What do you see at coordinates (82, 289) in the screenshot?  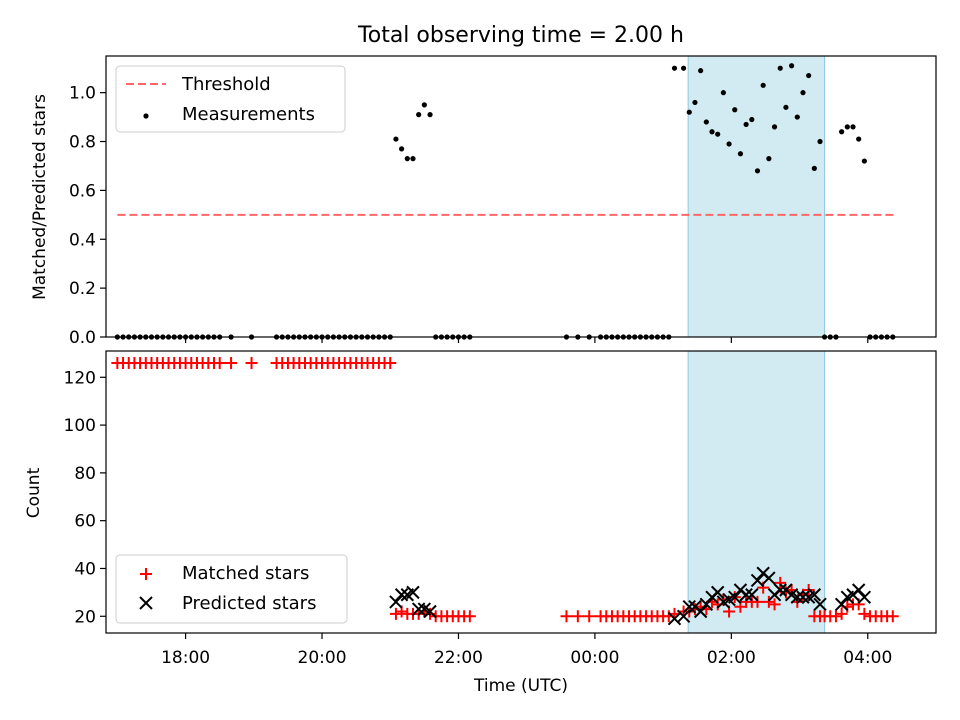 I see `top-y-tick-label: 0.2` at bounding box center [82, 289].